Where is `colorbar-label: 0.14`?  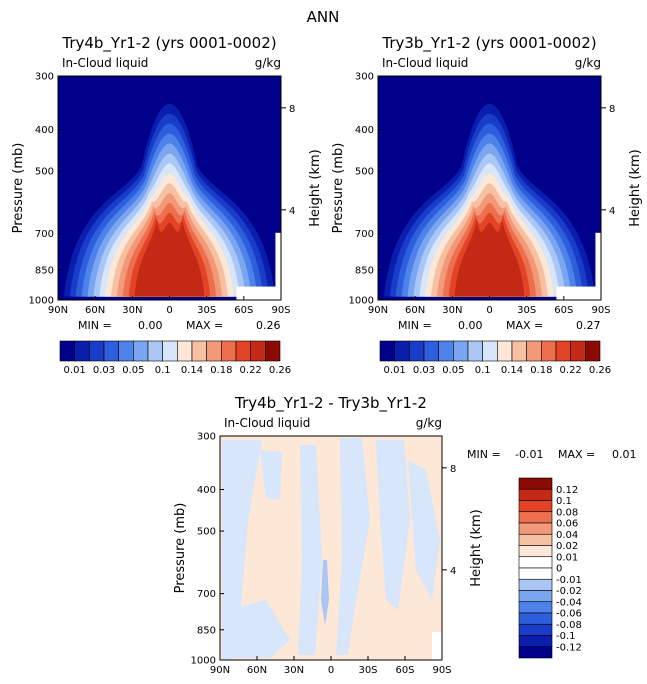 colorbar-label: 0.14 is located at coordinates (512, 370).